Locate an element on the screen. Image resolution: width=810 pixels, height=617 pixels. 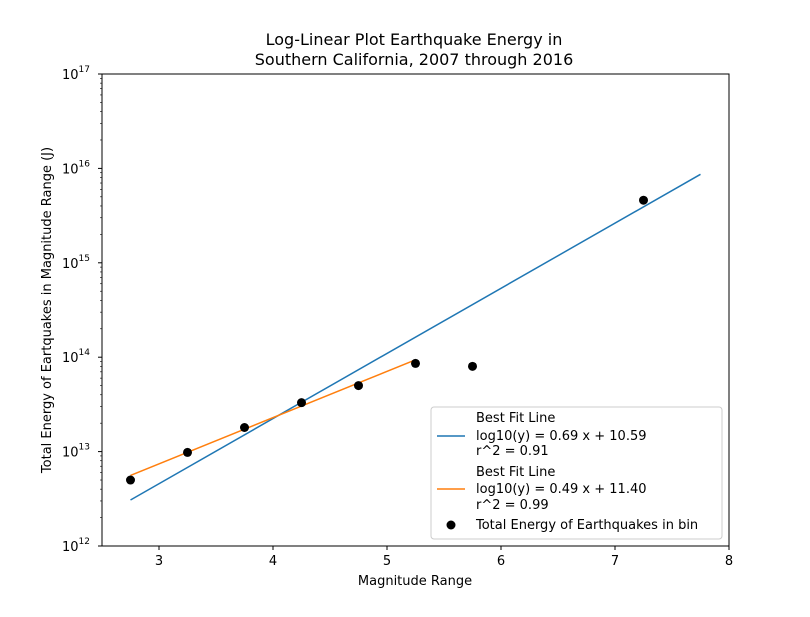
legend-label-1-line-2: log10(y) = 0.69 x + 10.59 is located at coordinates (561, 436).